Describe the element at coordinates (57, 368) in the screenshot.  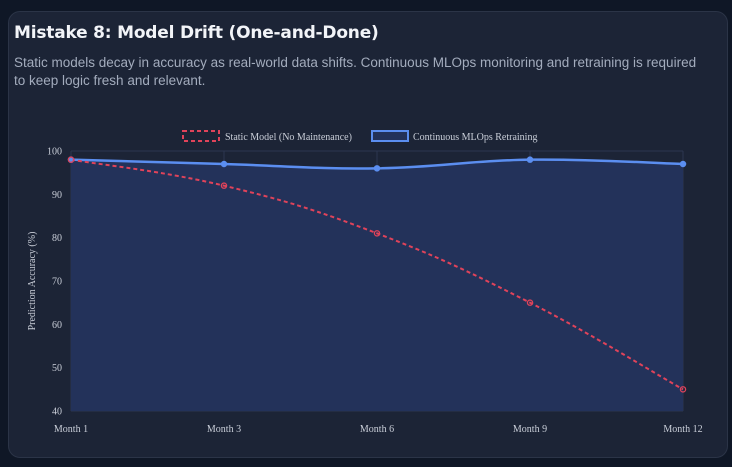
I see `y-tick-label: 50` at that location.